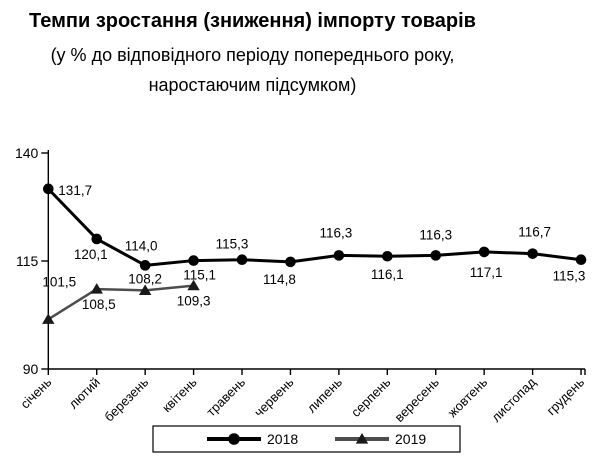  Describe the element at coordinates (282, 439) in the screenshot. I see `legend-label-2018: 2018` at that location.